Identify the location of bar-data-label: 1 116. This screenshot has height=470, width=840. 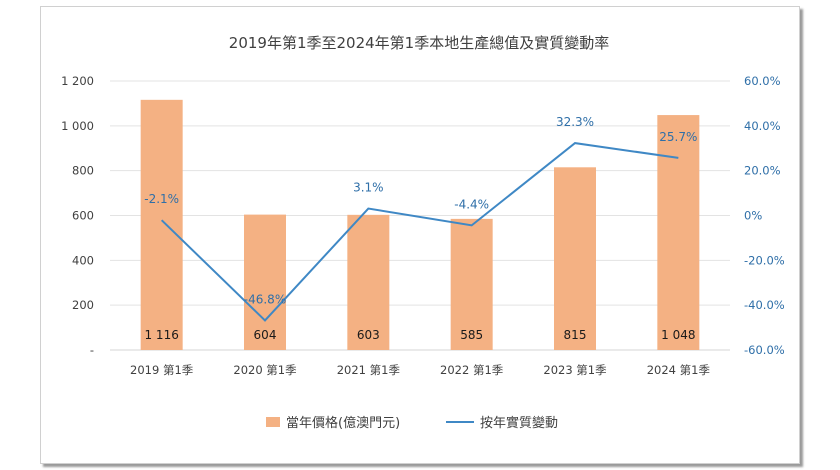
(161, 335).